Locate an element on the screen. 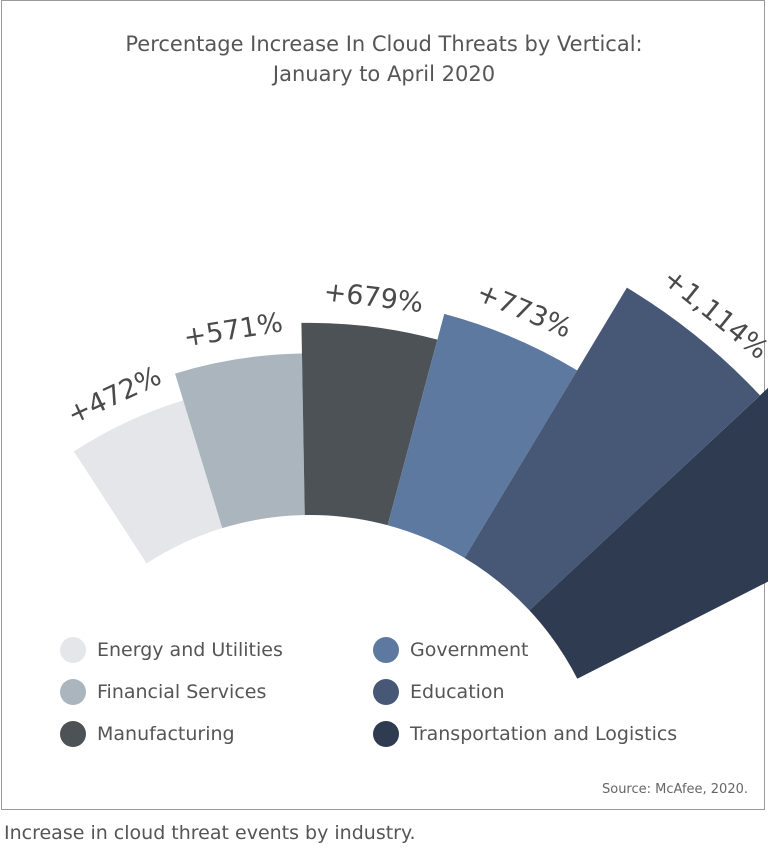 Image resolution: width=768 pixels, height=851 pixels. legend-label: Financial Services is located at coordinates (182, 692).